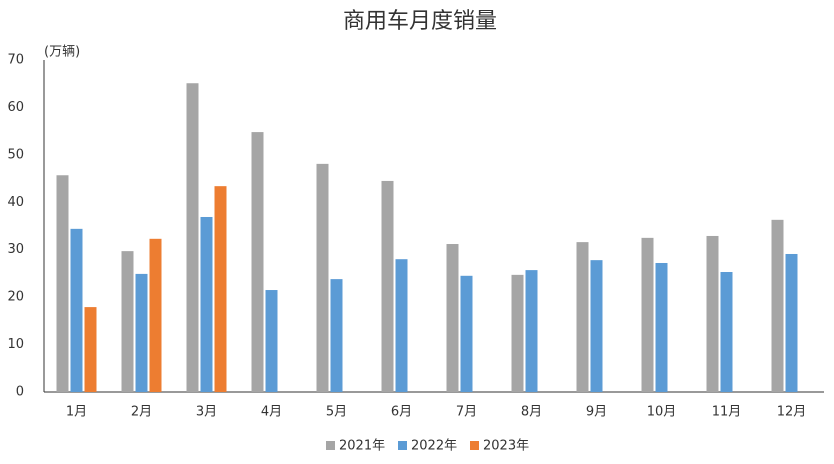  Describe the element at coordinates (271, 412) in the screenshot. I see `x-tick-label: 4月` at that location.